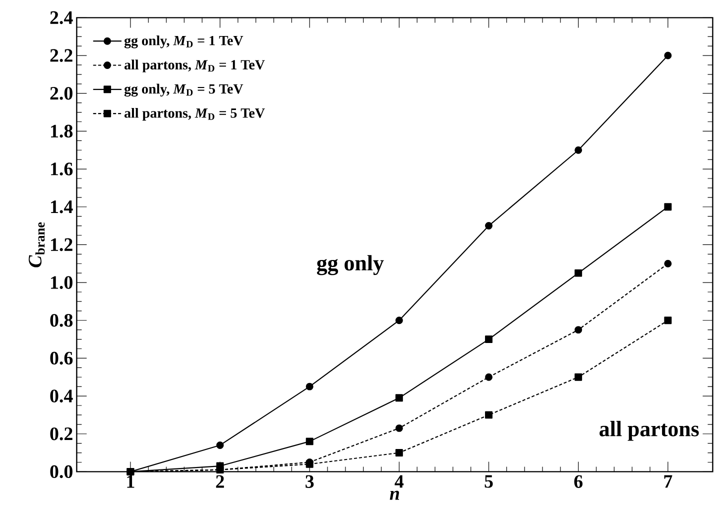 The width and height of the screenshot is (722, 525). I want to click on x-tick-label: 3, so click(310, 481).